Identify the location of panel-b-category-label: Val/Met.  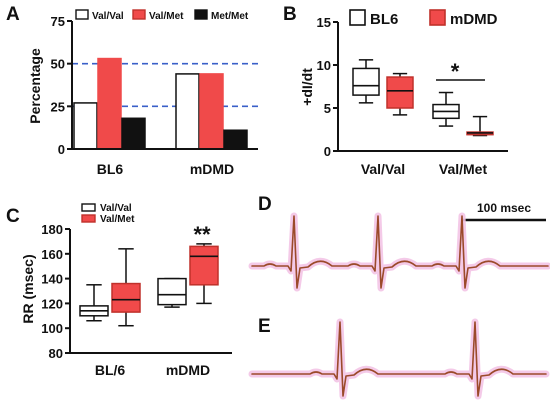
(463, 169).